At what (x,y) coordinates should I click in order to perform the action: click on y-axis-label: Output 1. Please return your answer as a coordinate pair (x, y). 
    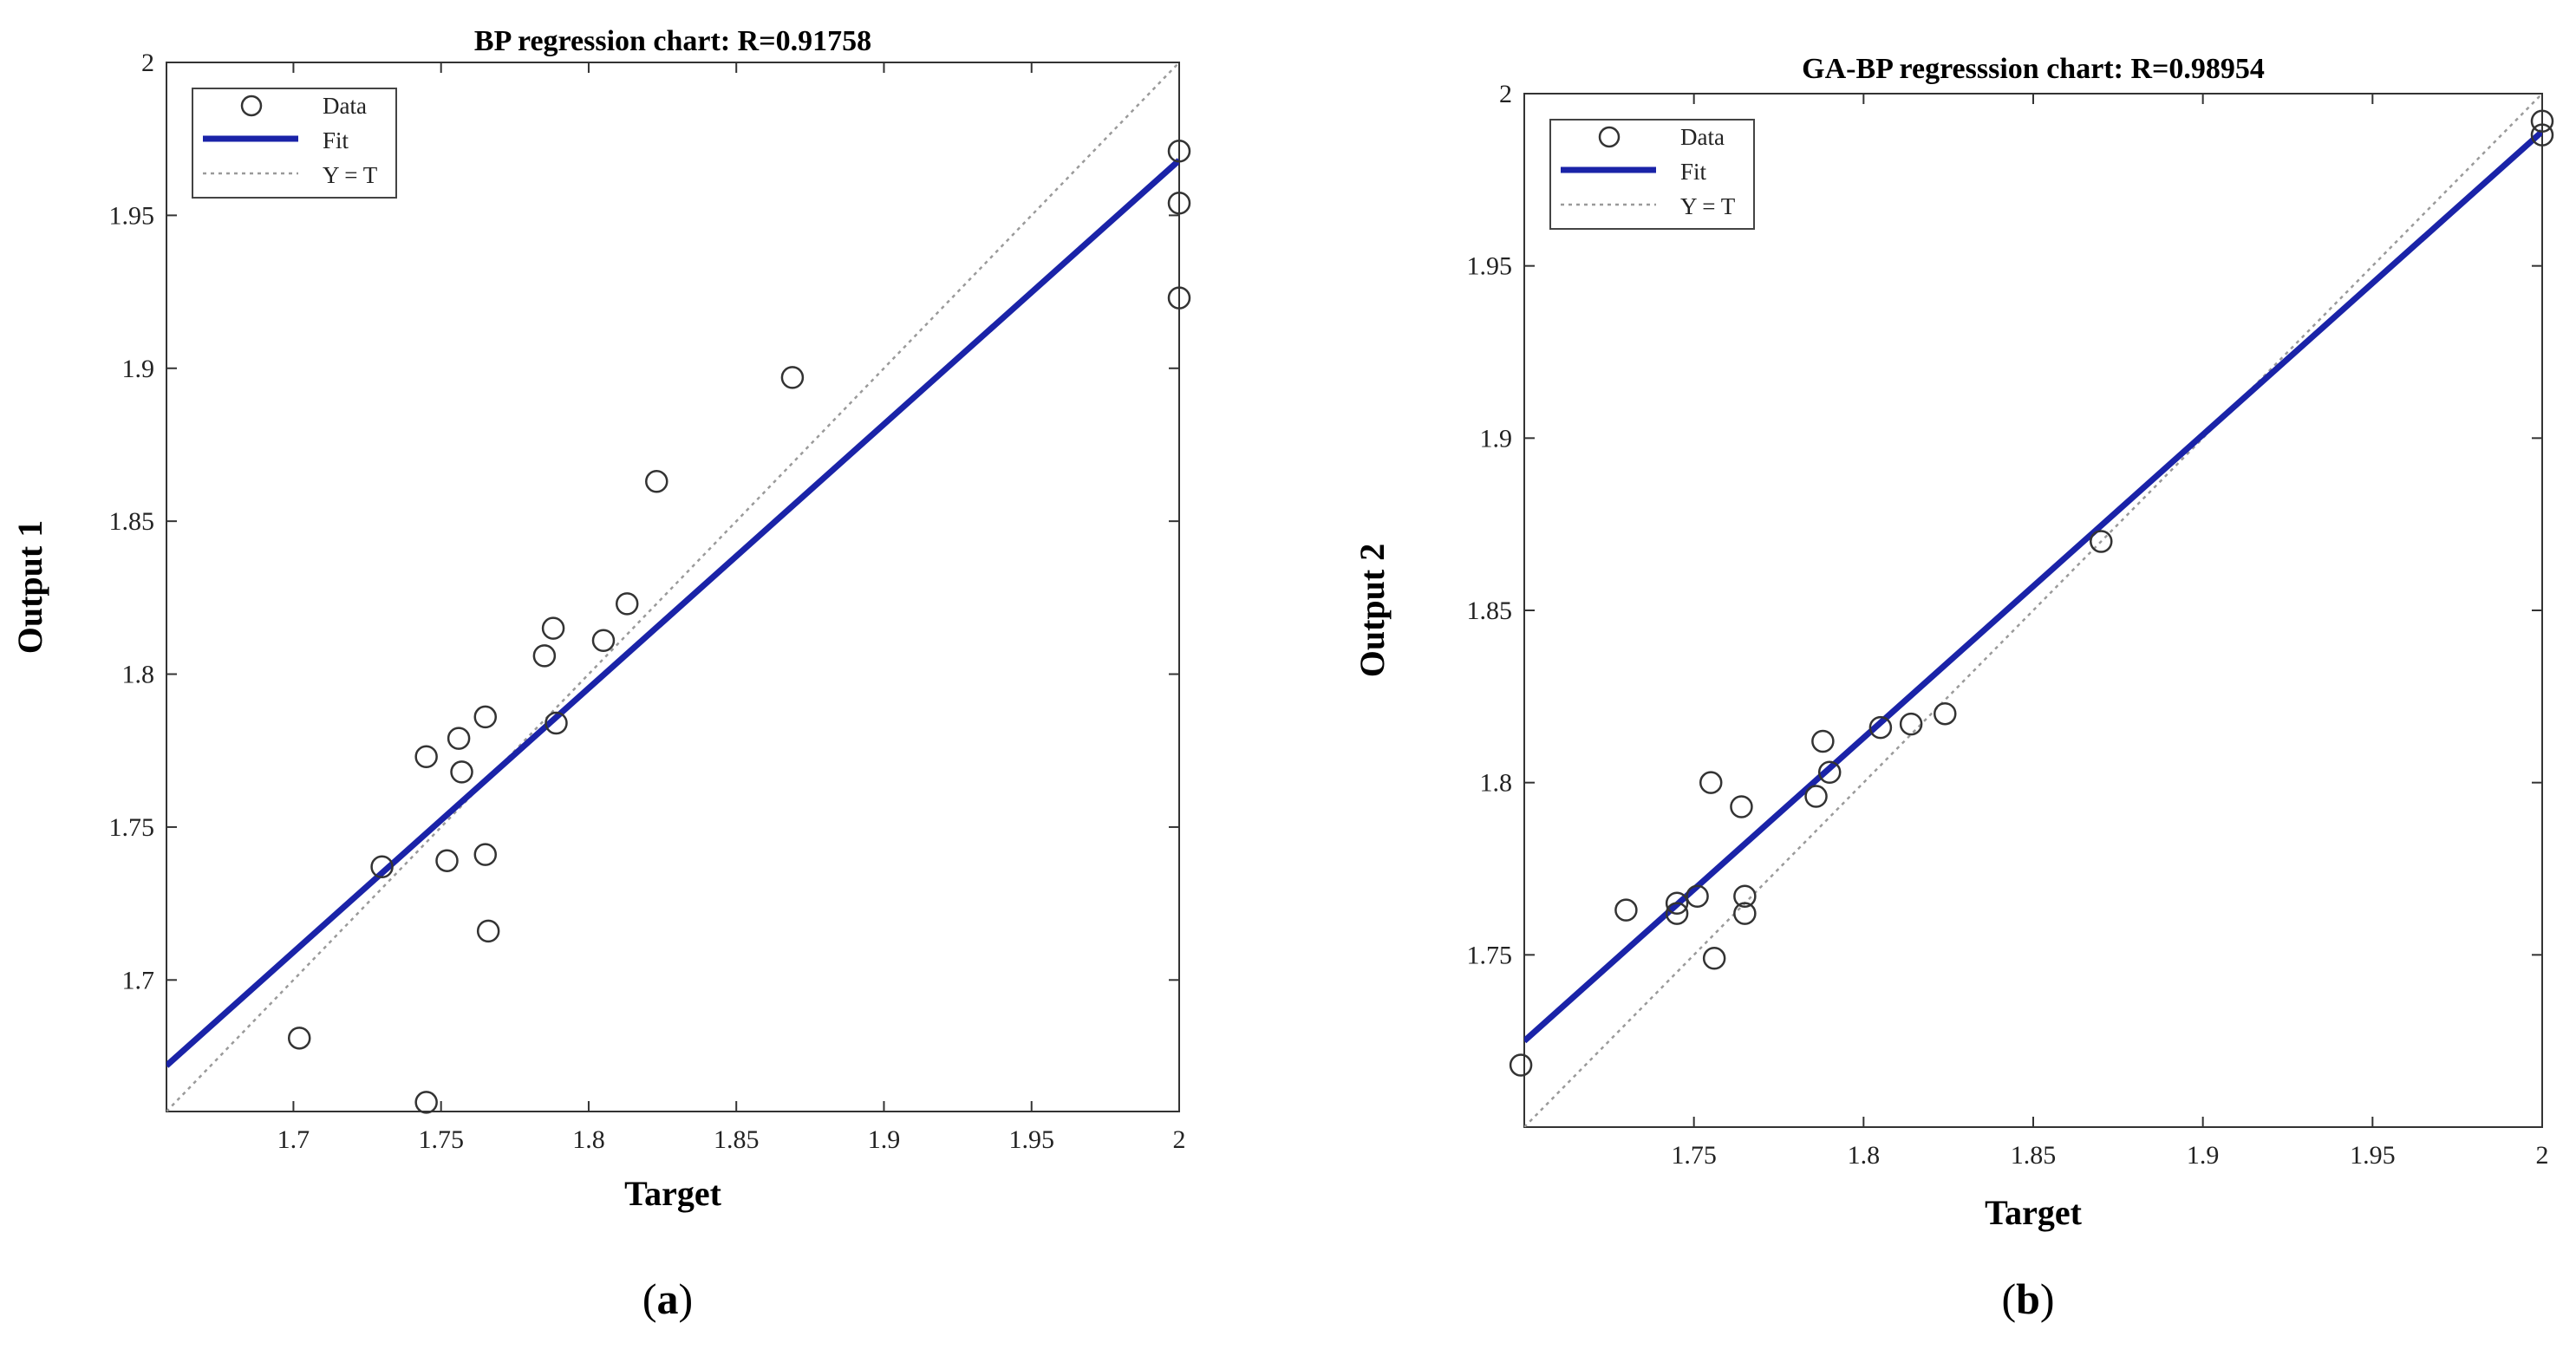
    Looking at the image, I should click on (30, 587).